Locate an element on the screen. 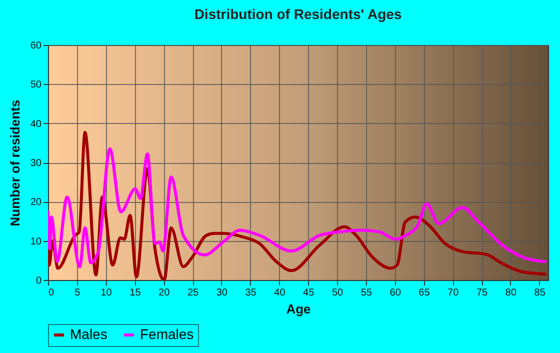 The height and width of the screenshot is (353, 560). x-tick-label: 25 is located at coordinates (193, 293).